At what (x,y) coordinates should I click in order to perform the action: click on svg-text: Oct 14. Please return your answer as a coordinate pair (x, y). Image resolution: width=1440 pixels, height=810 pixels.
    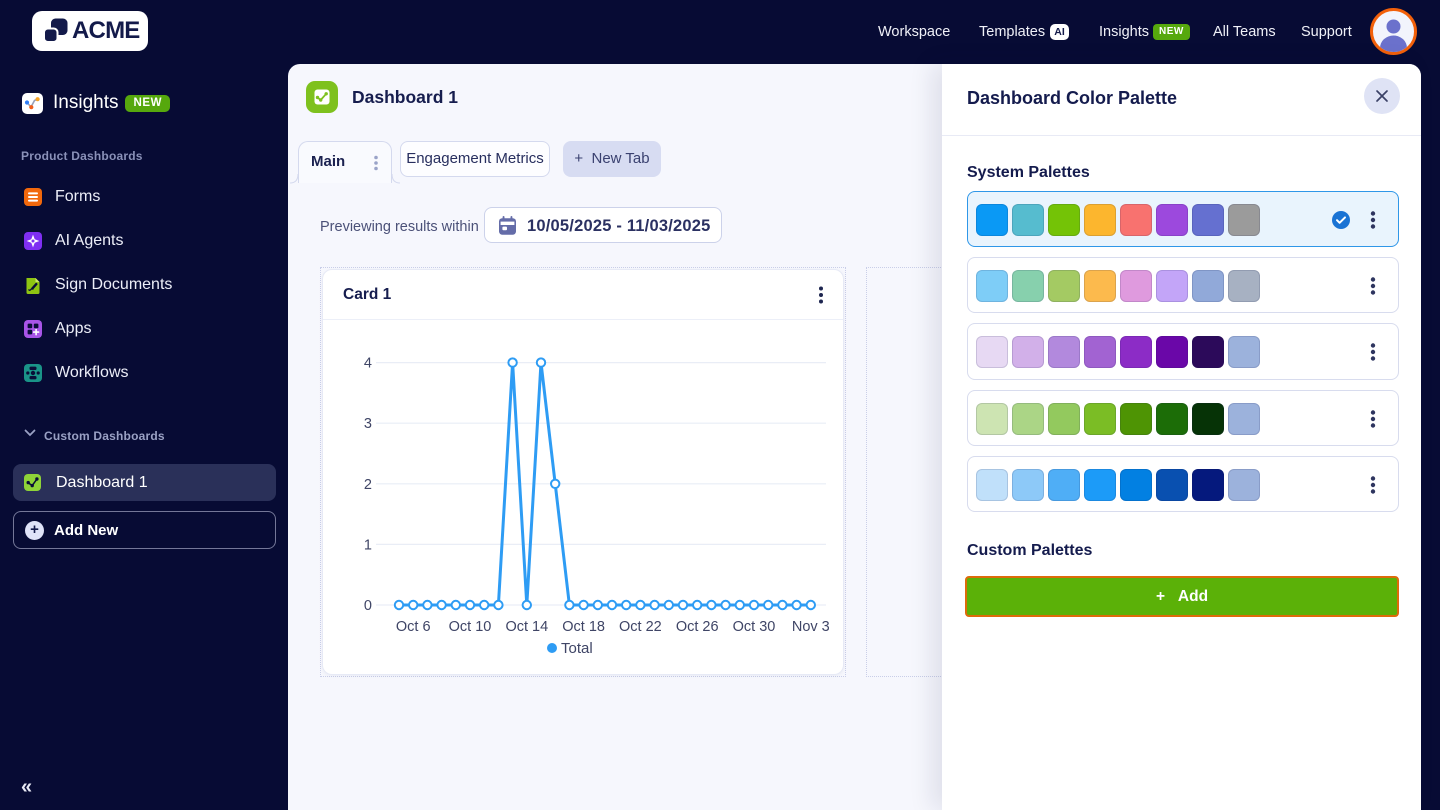
    Looking at the image, I should click on (526, 627).